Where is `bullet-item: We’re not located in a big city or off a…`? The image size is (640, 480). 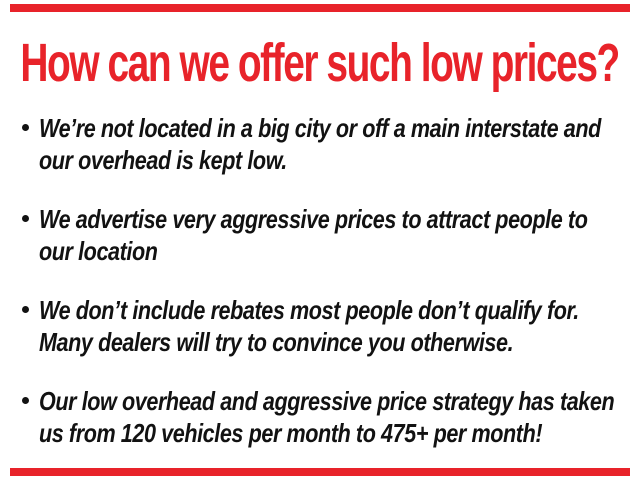 bullet-item: We’re not located in a big city or off a… is located at coordinates (328, 144).